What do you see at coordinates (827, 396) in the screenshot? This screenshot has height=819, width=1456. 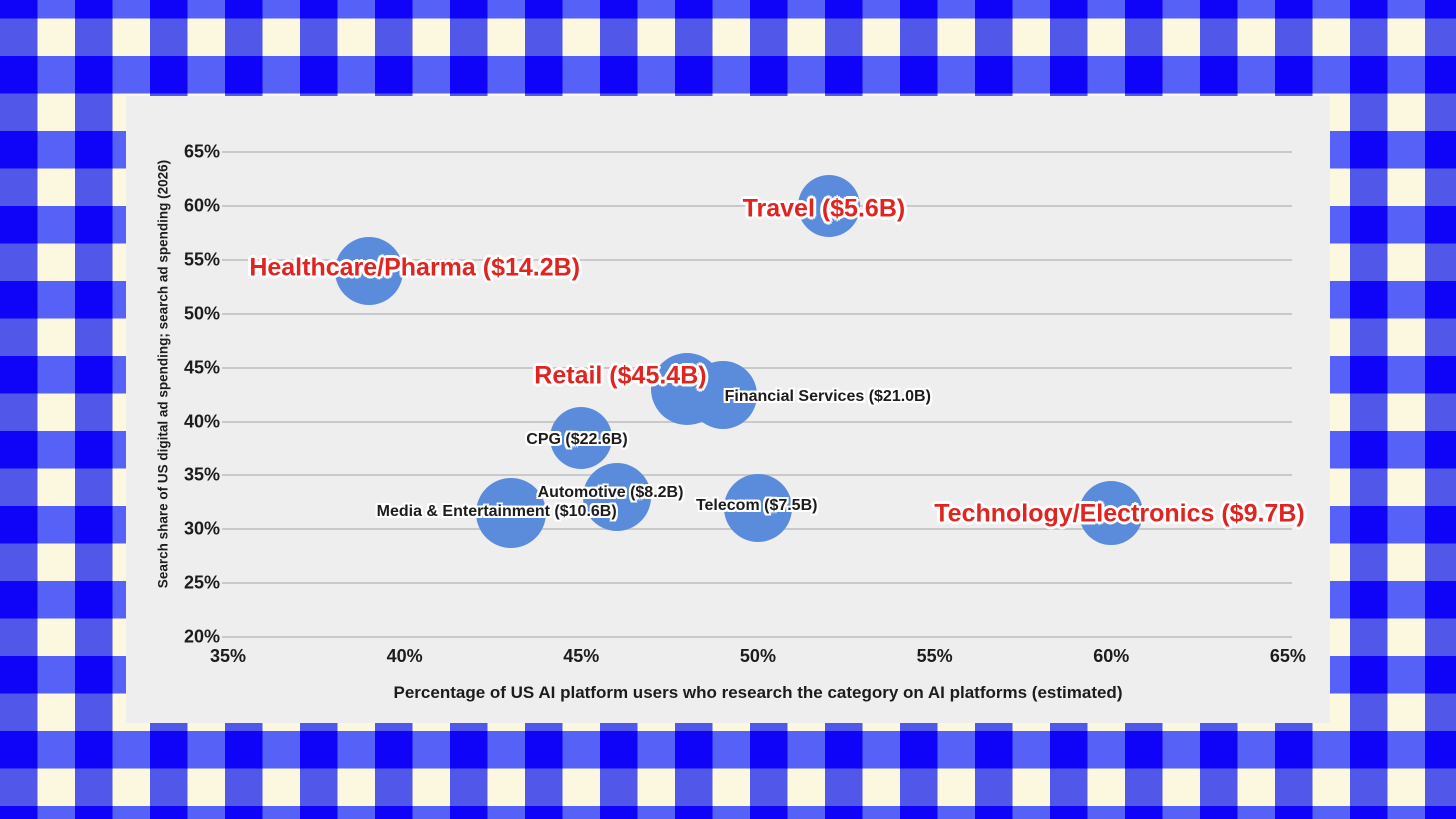 I see `bubble-label-financial-services: Financial Services ($21.0B)` at bounding box center [827, 396].